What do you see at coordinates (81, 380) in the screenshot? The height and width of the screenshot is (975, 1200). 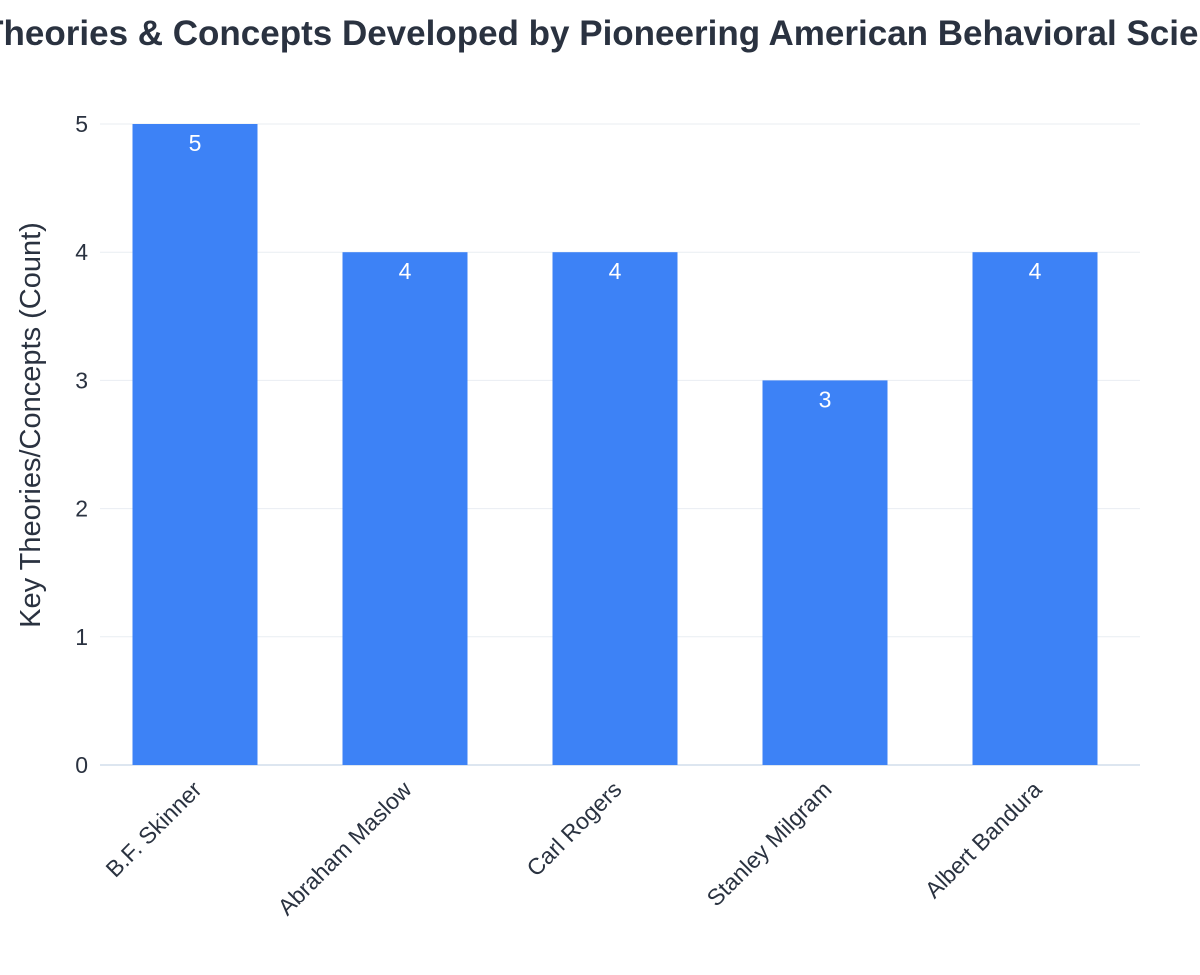 I see `y-tick-label: 3` at bounding box center [81, 380].